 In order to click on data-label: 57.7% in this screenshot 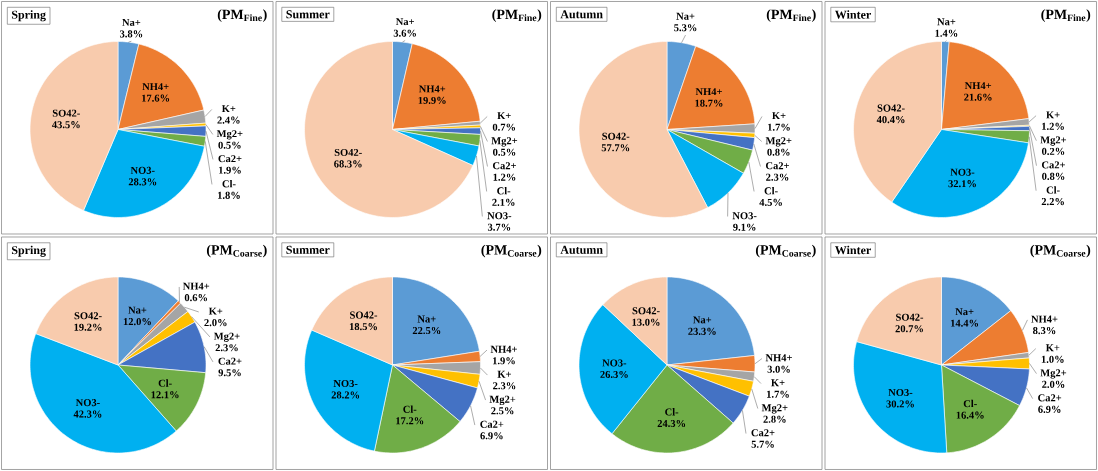, I will do `click(615, 148)`.